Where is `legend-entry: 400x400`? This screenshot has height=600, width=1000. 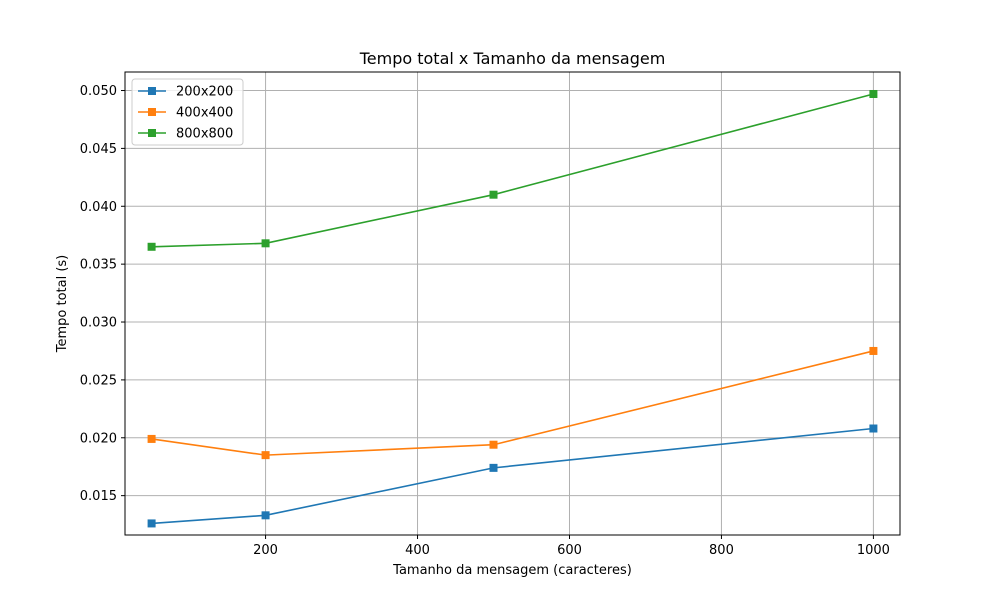
legend-entry: 400x400 is located at coordinates (185, 113).